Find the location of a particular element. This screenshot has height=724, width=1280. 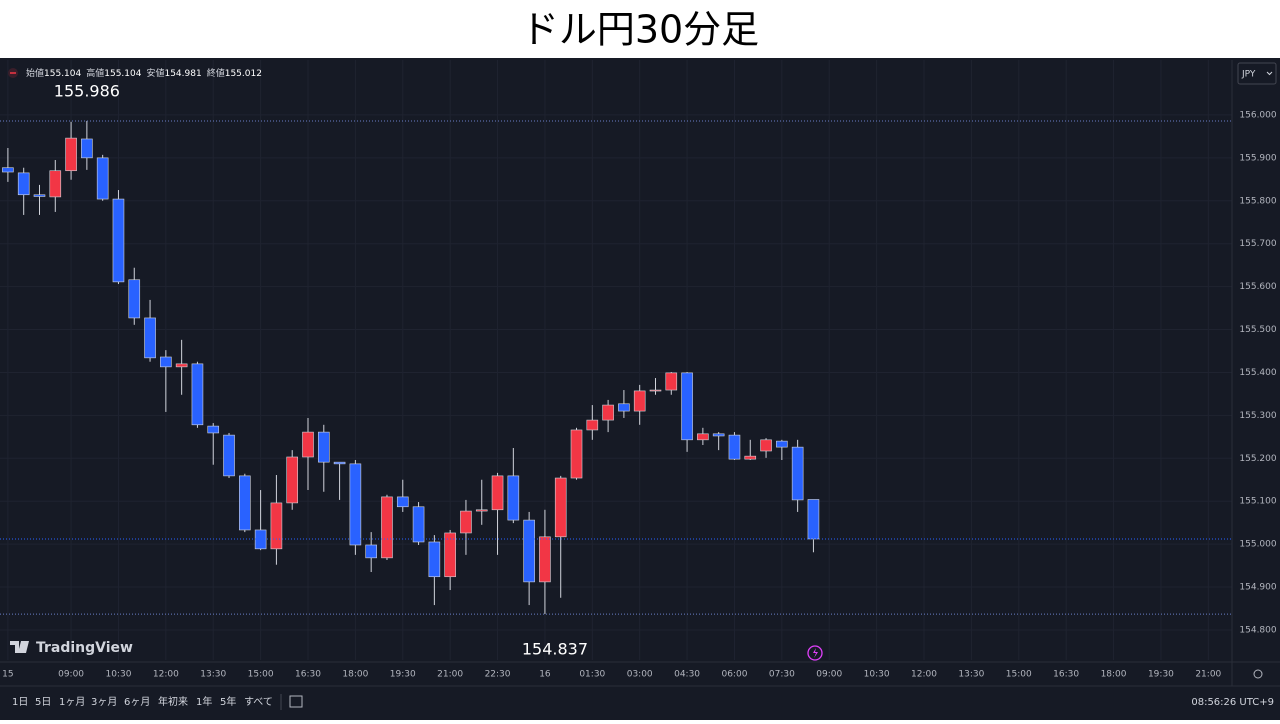

ohlc-label: 終値 is located at coordinates (216, 73).